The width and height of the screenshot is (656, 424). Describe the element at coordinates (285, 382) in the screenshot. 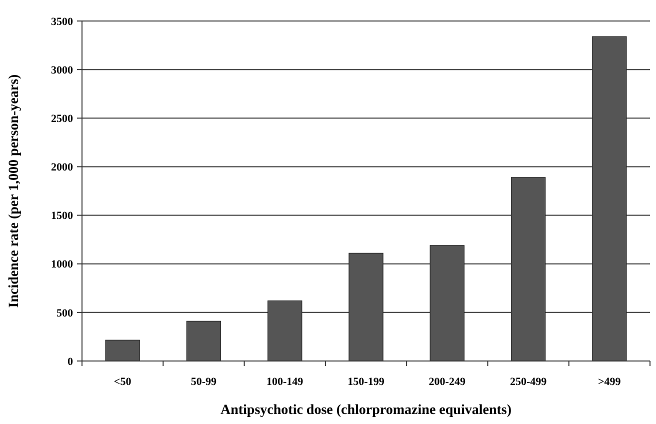

I see `x-tick-label: 100-149` at that location.